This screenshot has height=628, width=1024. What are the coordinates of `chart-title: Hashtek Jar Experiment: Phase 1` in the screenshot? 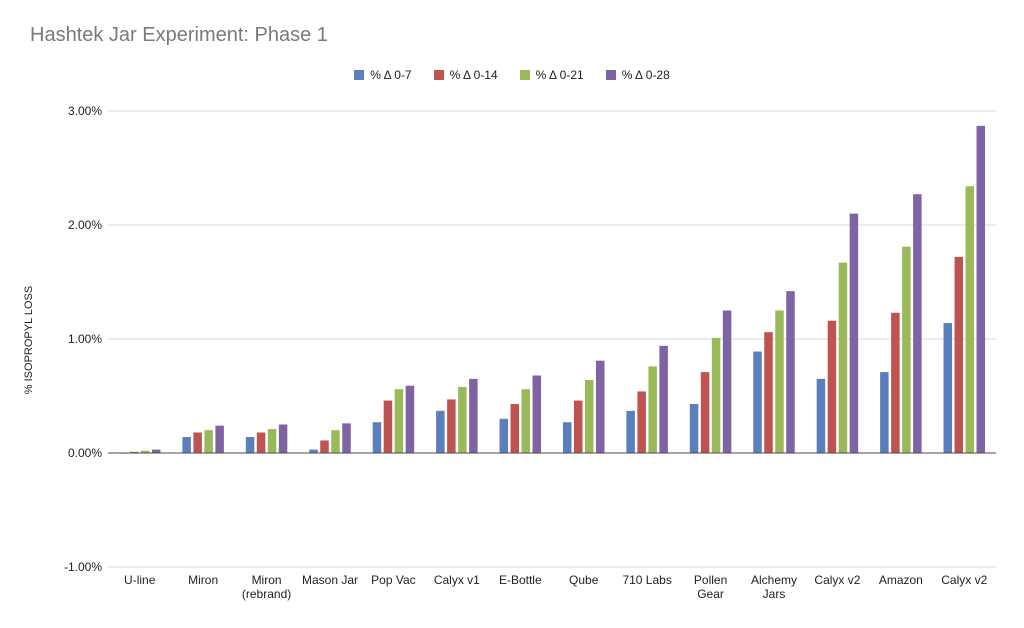 It's located at (179, 35).